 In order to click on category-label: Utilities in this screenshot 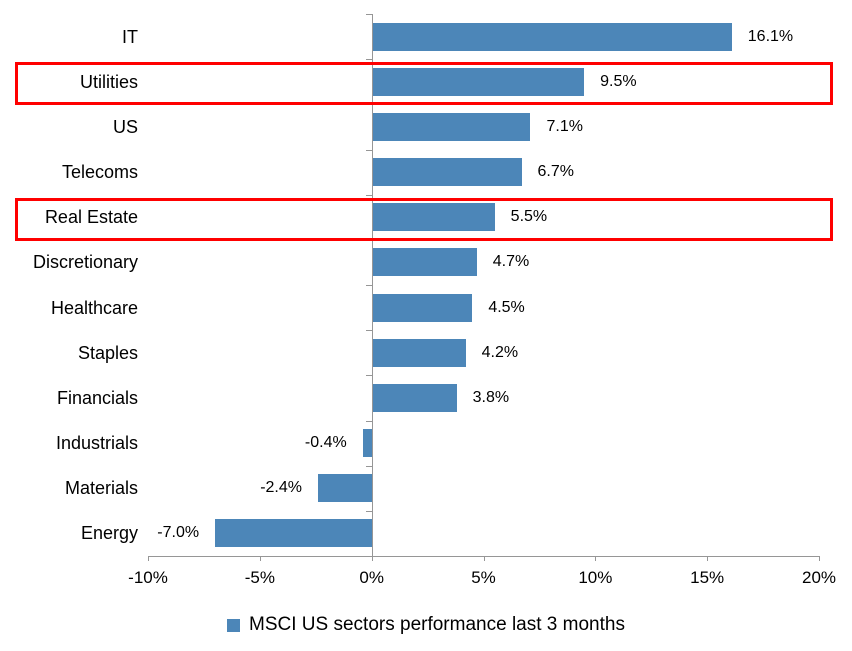, I will do `click(108, 81)`.